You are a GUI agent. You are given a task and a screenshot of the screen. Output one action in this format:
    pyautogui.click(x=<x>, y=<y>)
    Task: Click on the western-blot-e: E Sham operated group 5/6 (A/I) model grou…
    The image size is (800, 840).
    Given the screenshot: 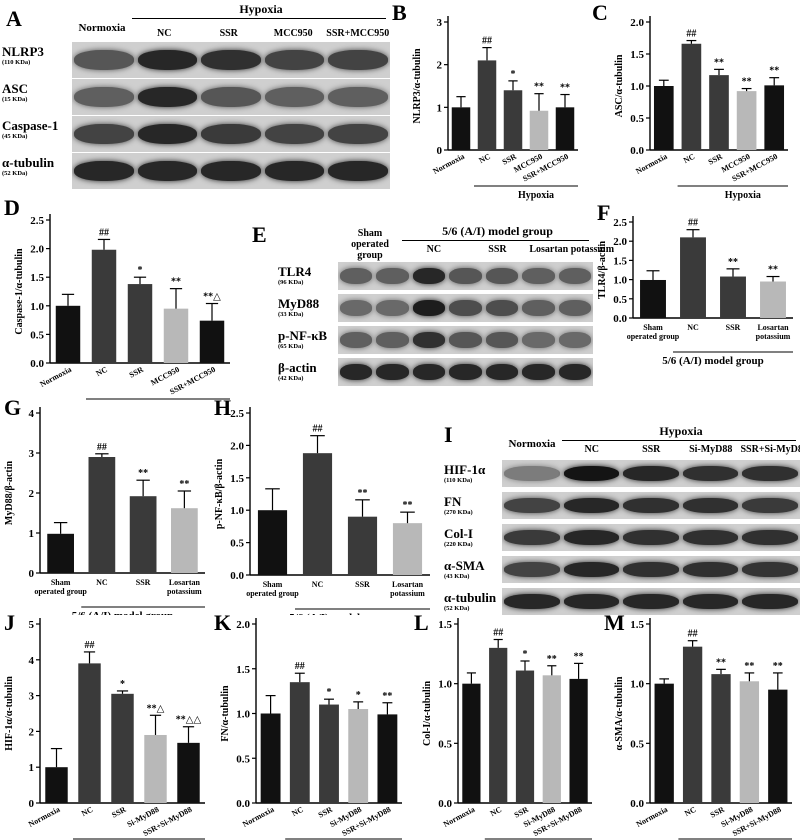 What is the action you would take?
    pyautogui.click(x=431, y=306)
    